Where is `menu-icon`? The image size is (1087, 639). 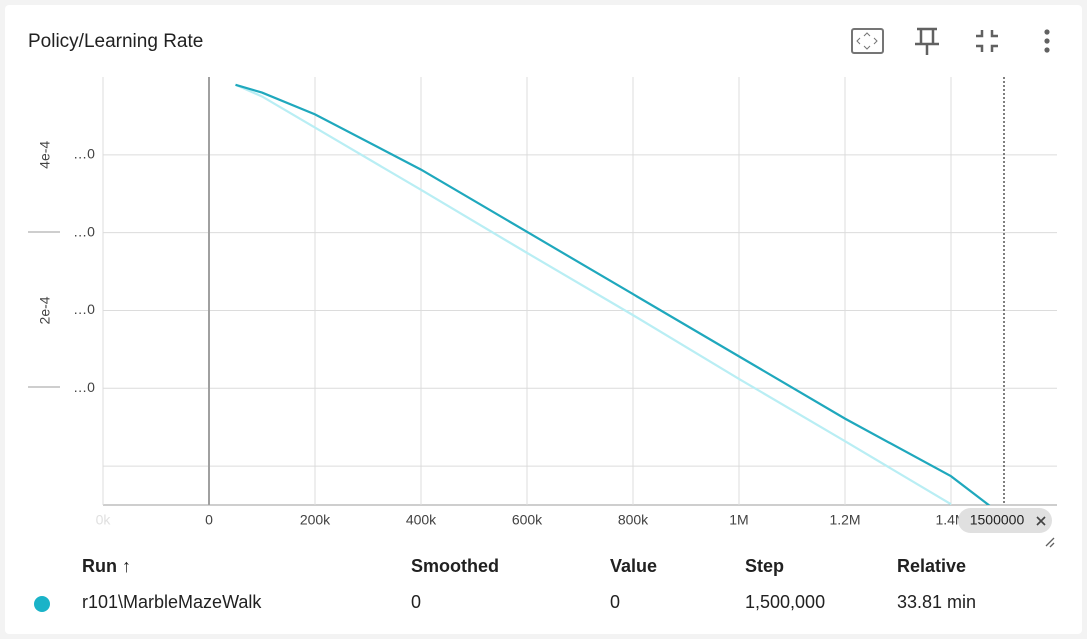
menu-icon is located at coordinates (1047, 41).